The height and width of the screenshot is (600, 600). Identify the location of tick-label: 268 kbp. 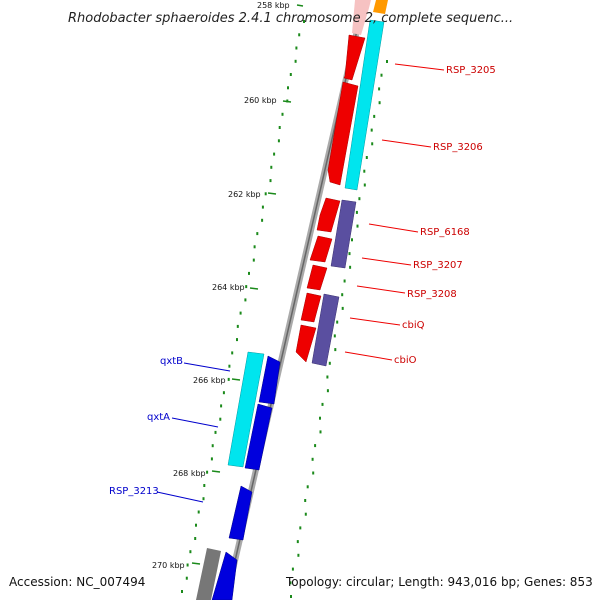
(189, 473).